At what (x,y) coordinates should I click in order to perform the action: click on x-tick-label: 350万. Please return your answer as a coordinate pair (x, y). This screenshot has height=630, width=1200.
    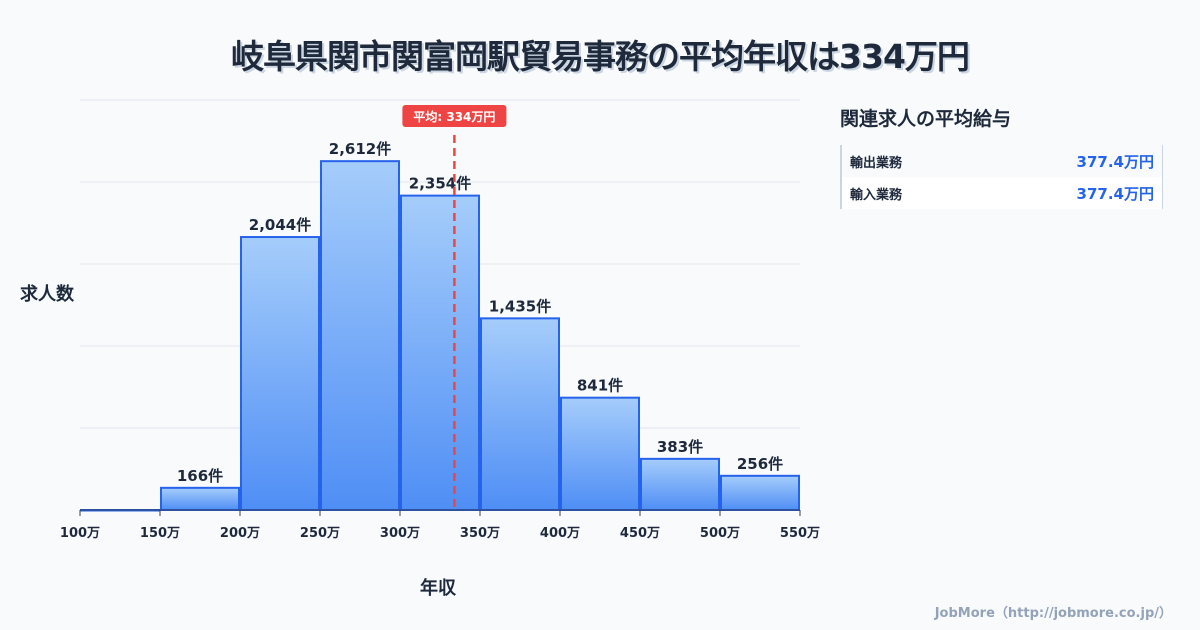
    Looking at the image, I should click on (480, 533).